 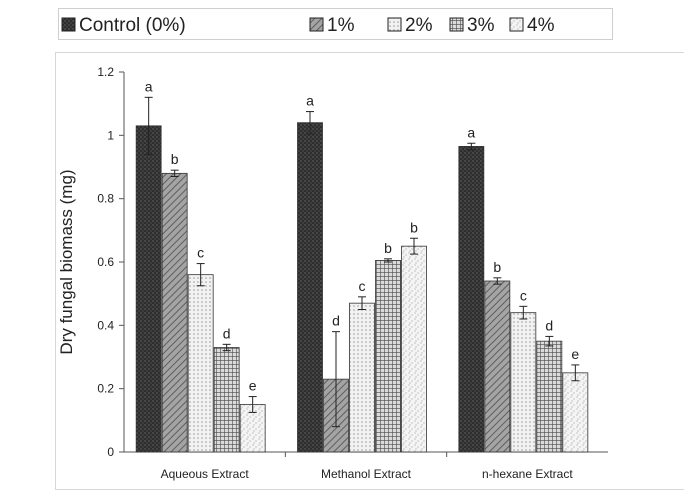 I want to click on legend-label: 1%, so click(x=341, y=25).